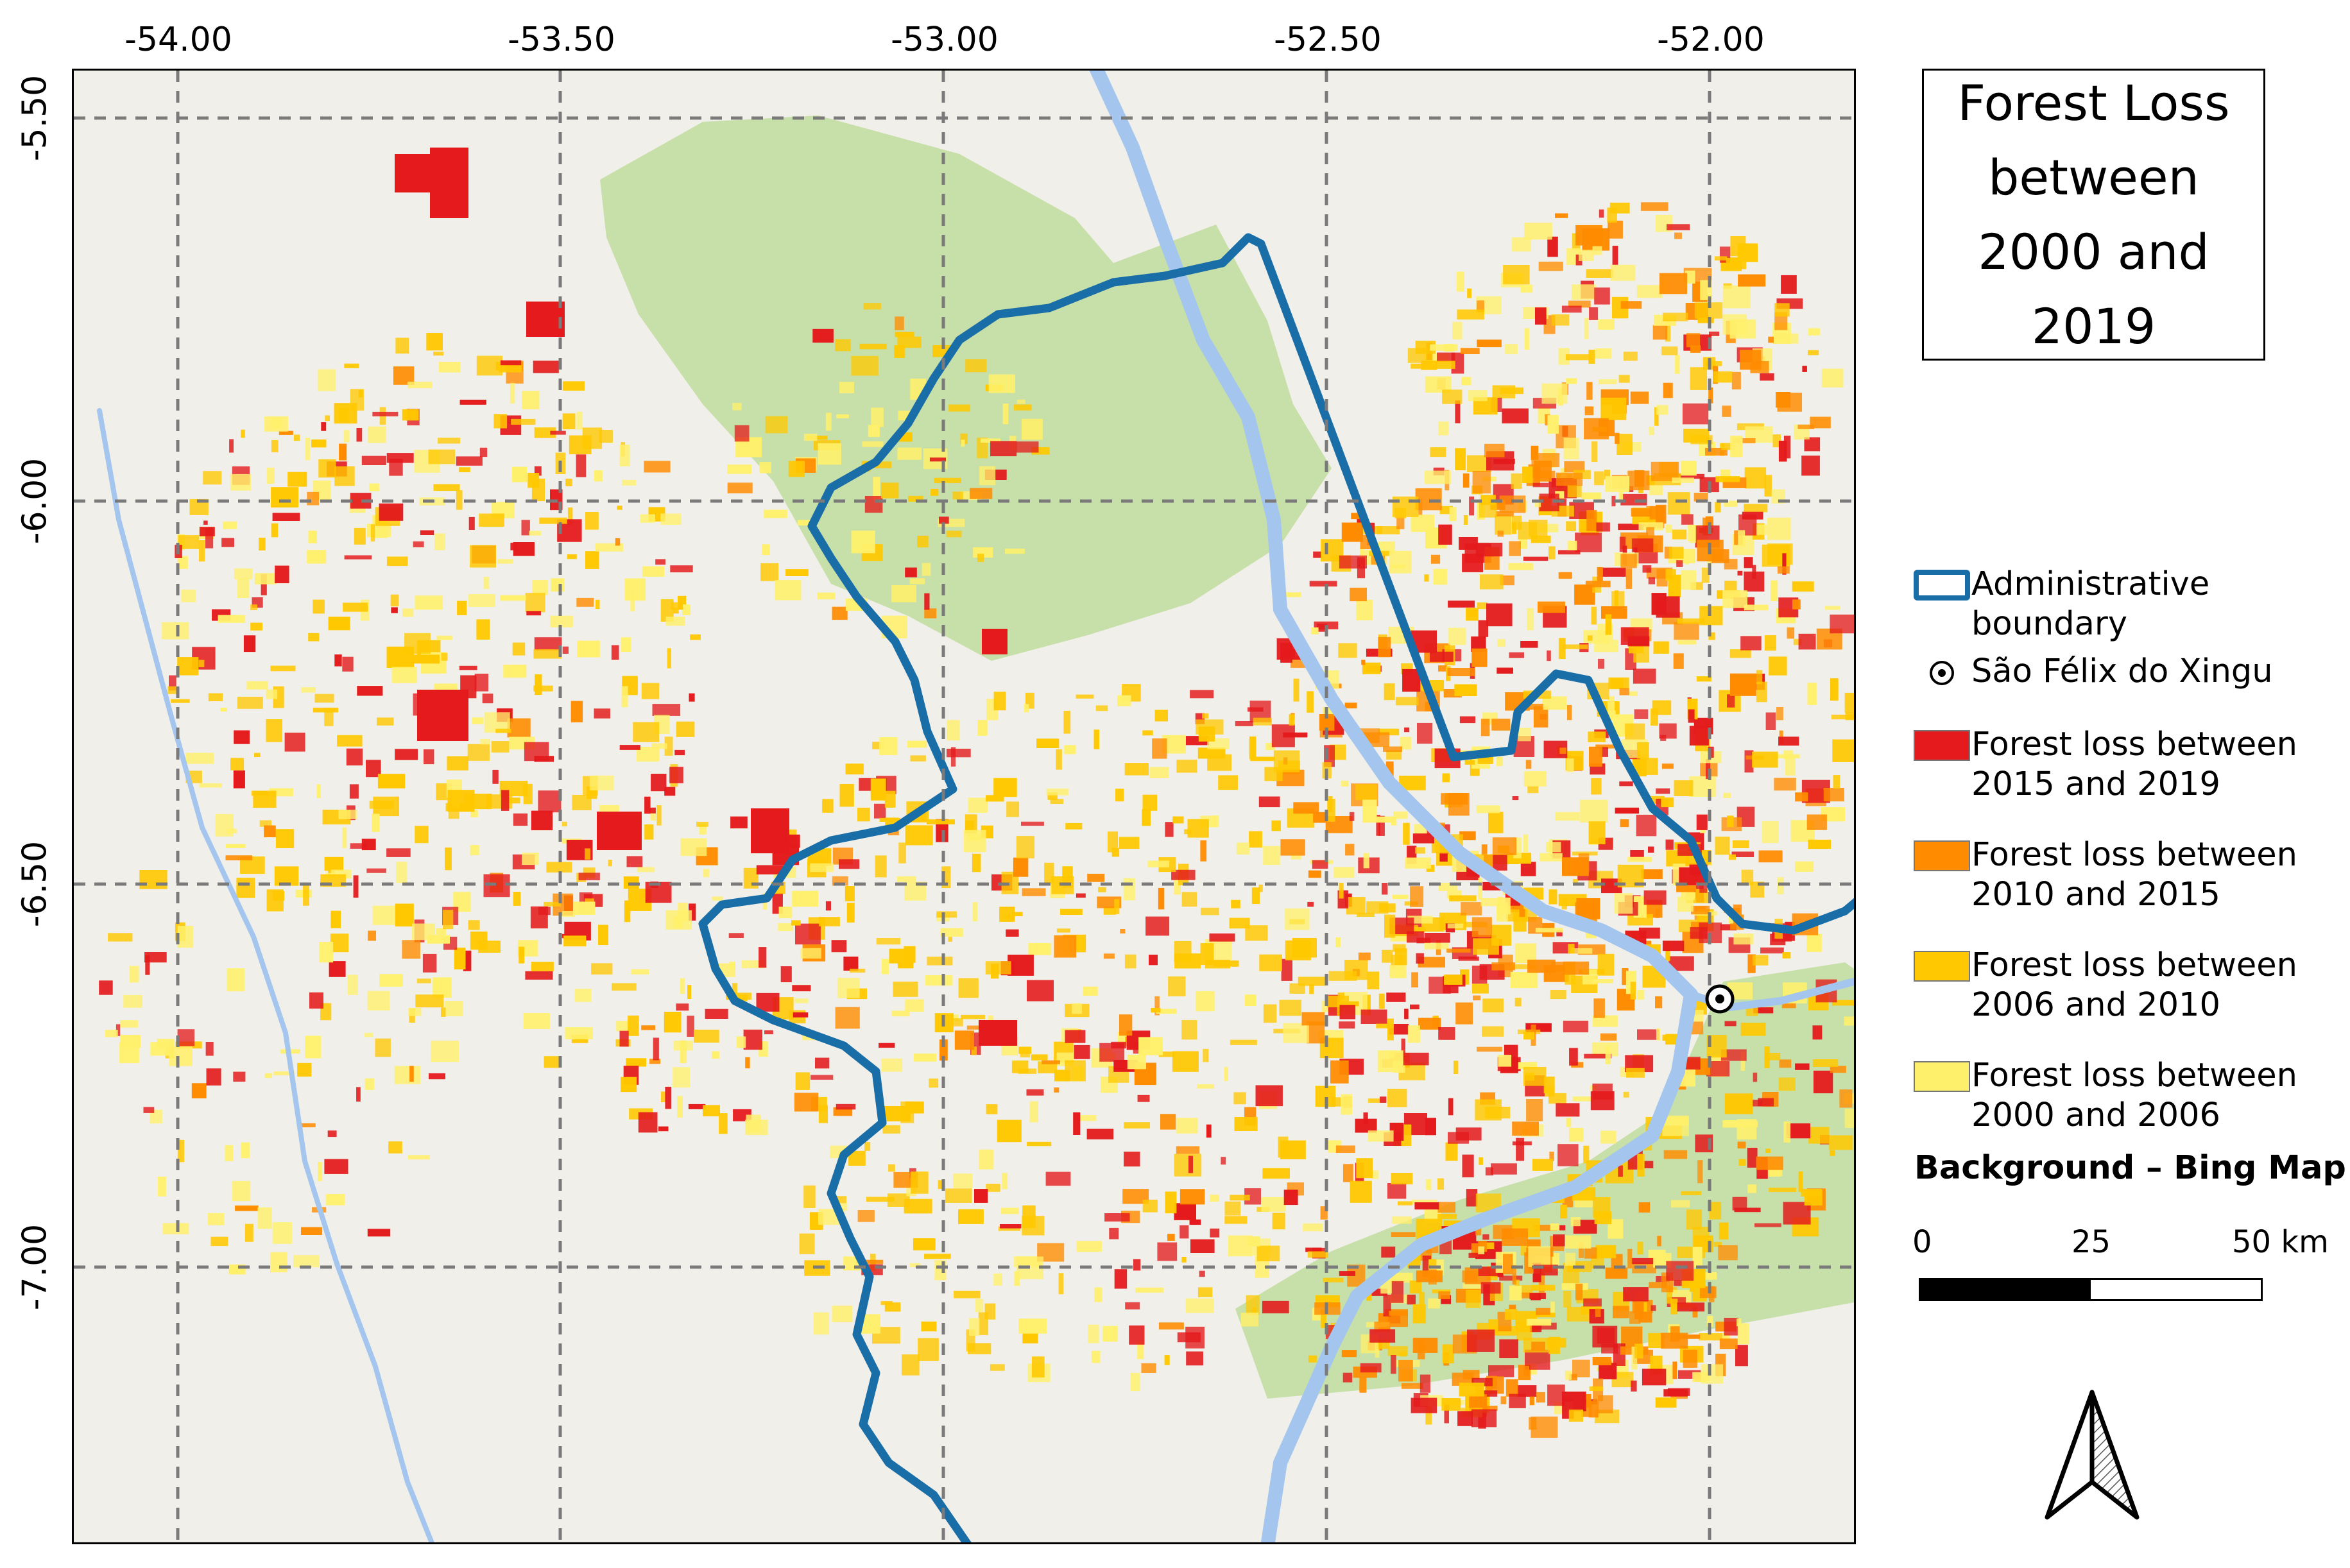 This screenshot has width=2350, height=1568. What do you see at coordinates (1720, 999) in the screenshot?
I see `sao-felix-do-xingu-marker` at bounding box center [1720, 999].